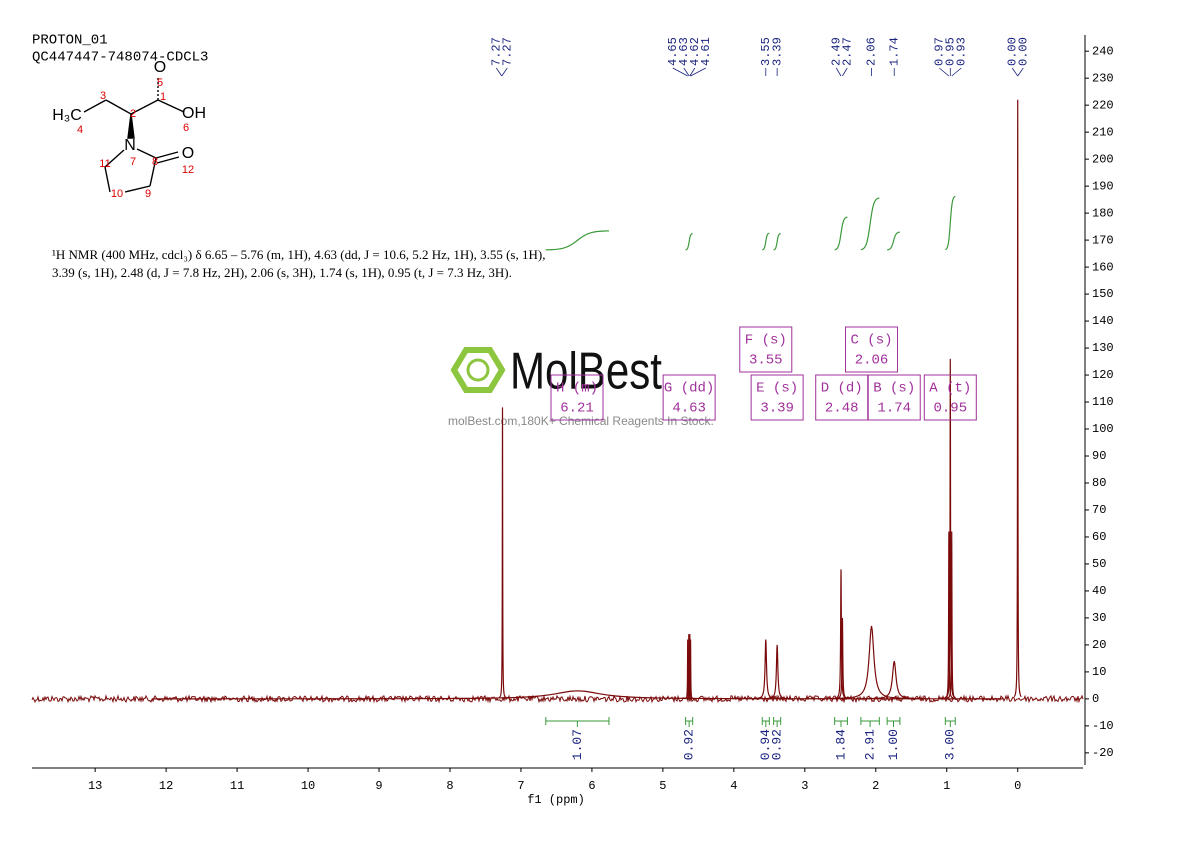 The width and height of the screenshot is (1190, 841). What do you see at coordinates (1099, 537) in the screenshot?
I see `y-tick-label: 60` at bounding box center [1099, 537].